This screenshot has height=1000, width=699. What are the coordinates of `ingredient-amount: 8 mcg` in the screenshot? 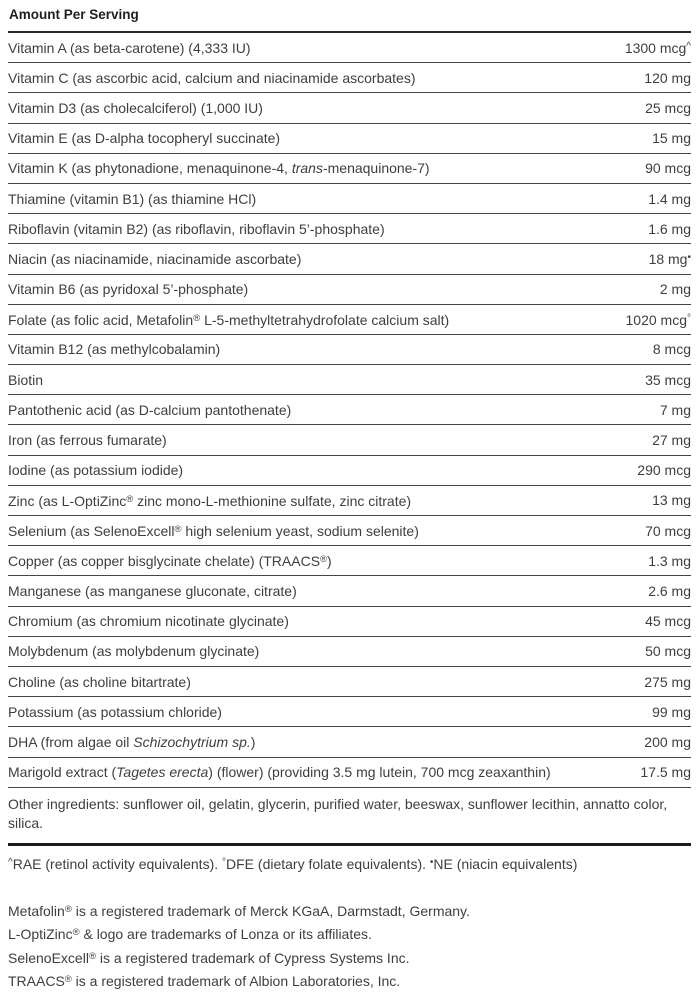 It's located at (671, 349).